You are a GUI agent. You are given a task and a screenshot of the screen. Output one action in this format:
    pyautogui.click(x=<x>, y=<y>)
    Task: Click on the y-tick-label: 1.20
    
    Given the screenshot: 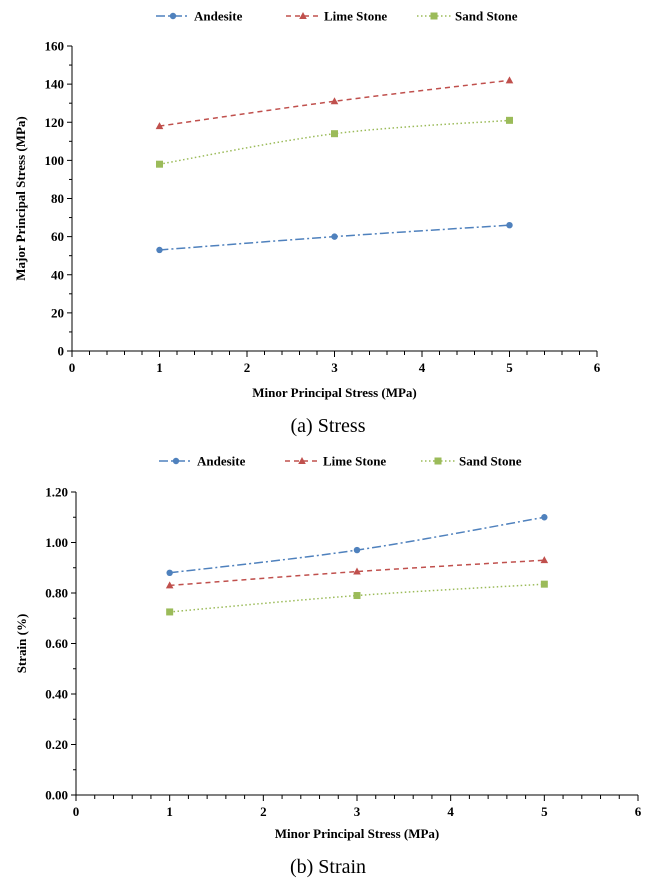 What is the action you would take?
    pyautogui.click(x=56, y=492)
    